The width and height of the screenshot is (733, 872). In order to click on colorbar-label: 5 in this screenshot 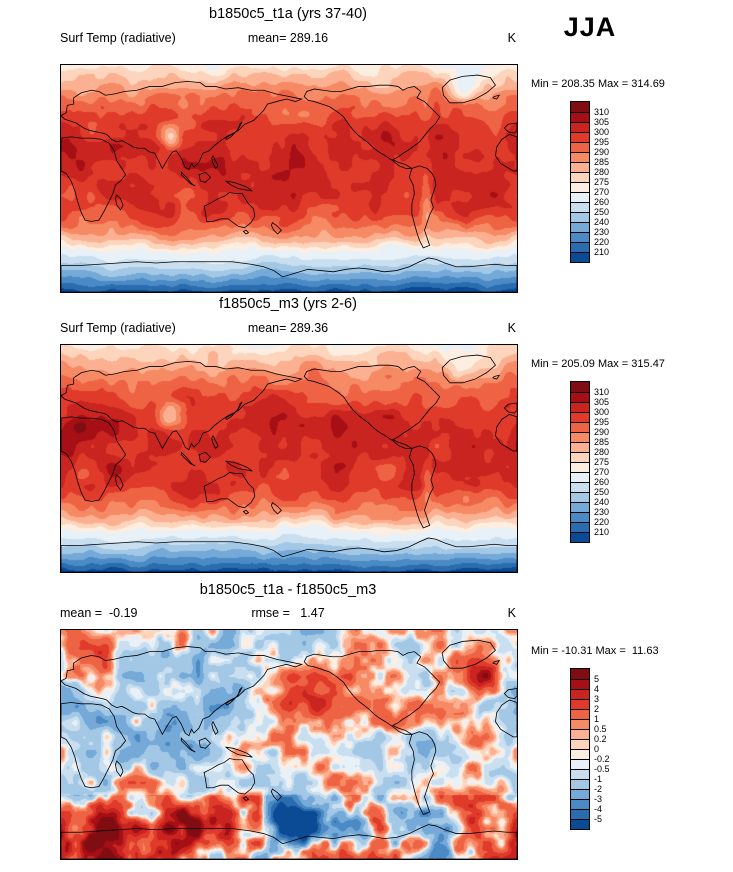, I will do `click(597, 679)`.